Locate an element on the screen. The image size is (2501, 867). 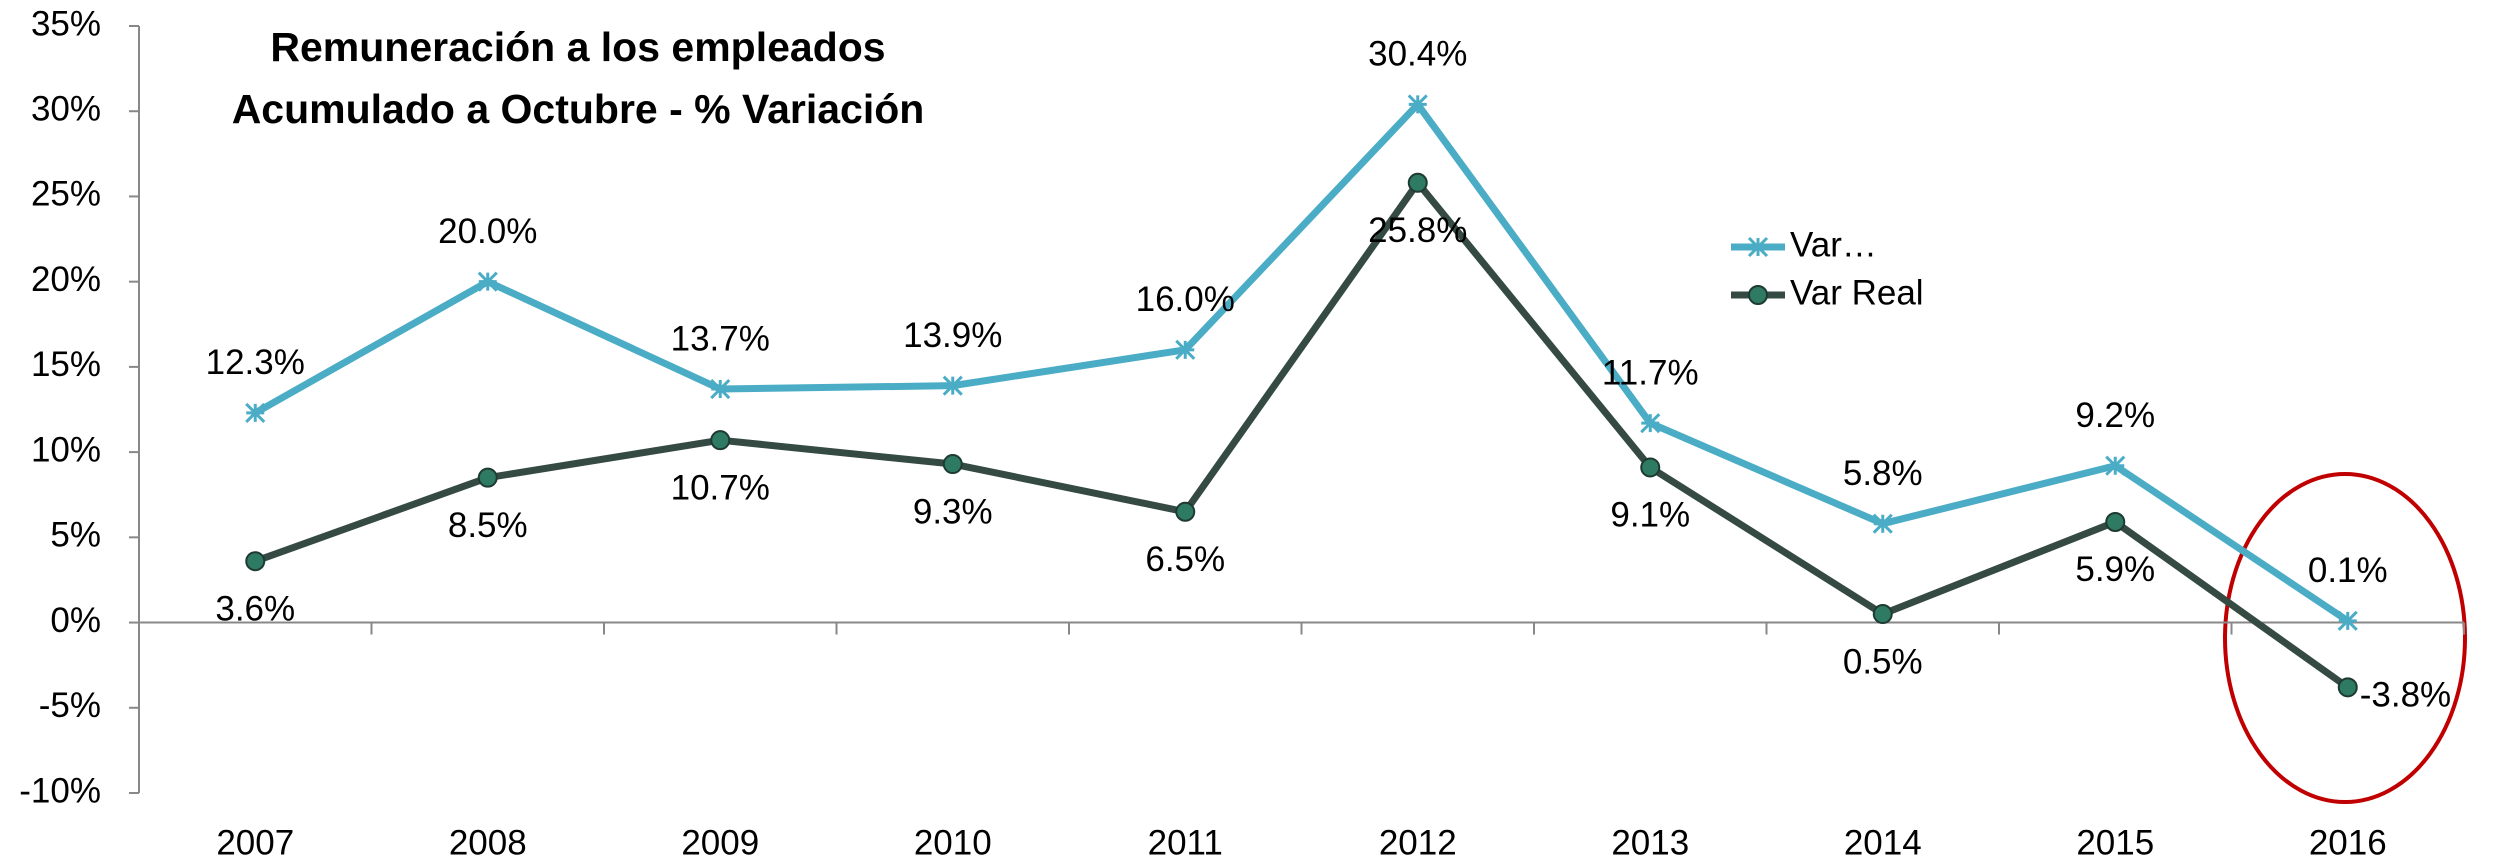
data-label: 6.5% is located at coordinates (1185, 559).